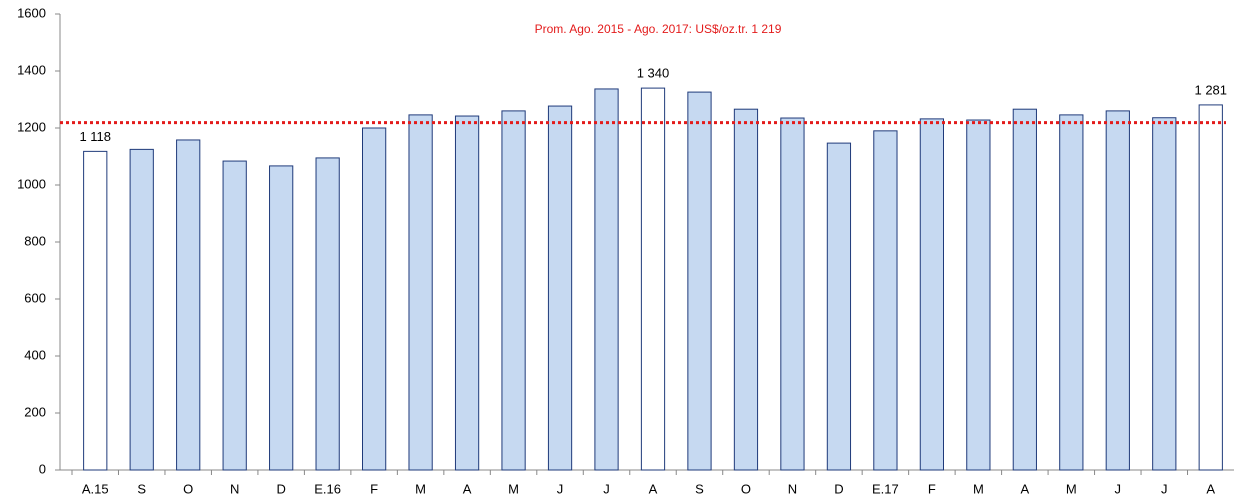 The width and height of the screenshot is (1236, 499). What do you see at coordinates (95, 488) in the screenshot?
I see `x-tick-label: A.15` at bounding box center [95, 488].